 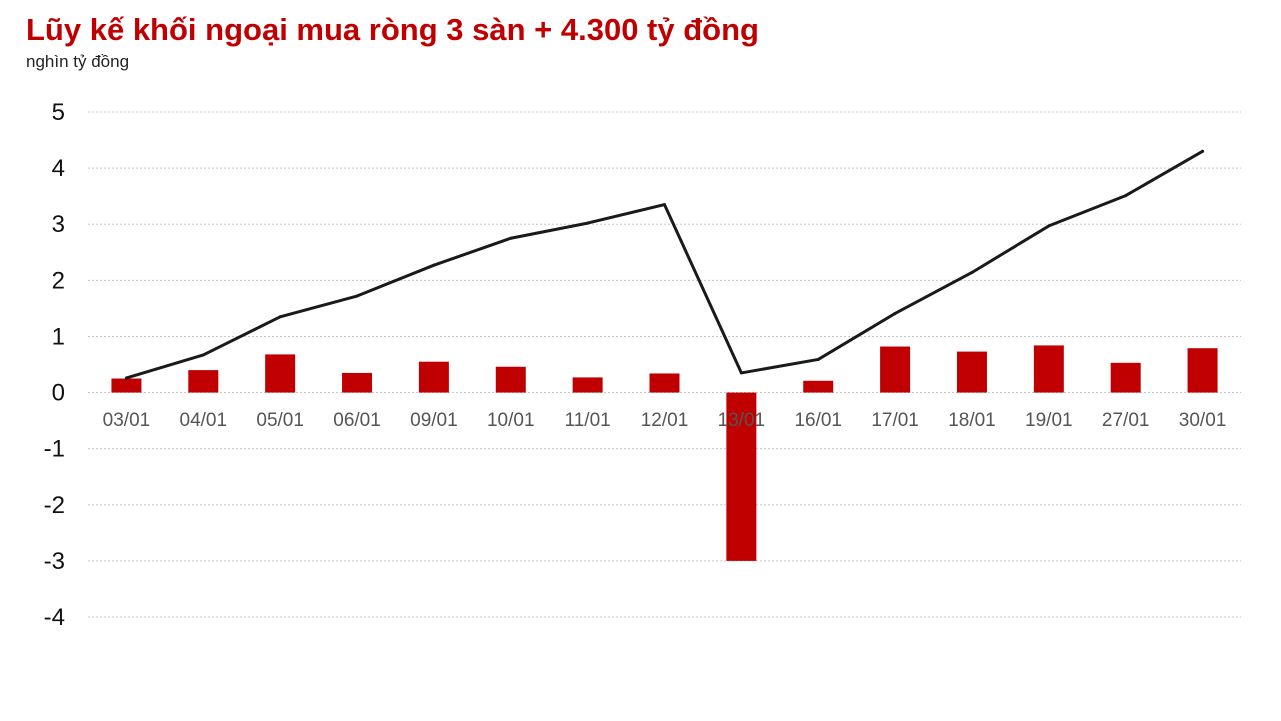 I want to click on y-tick-label: 3, so click(x=58, y=224).